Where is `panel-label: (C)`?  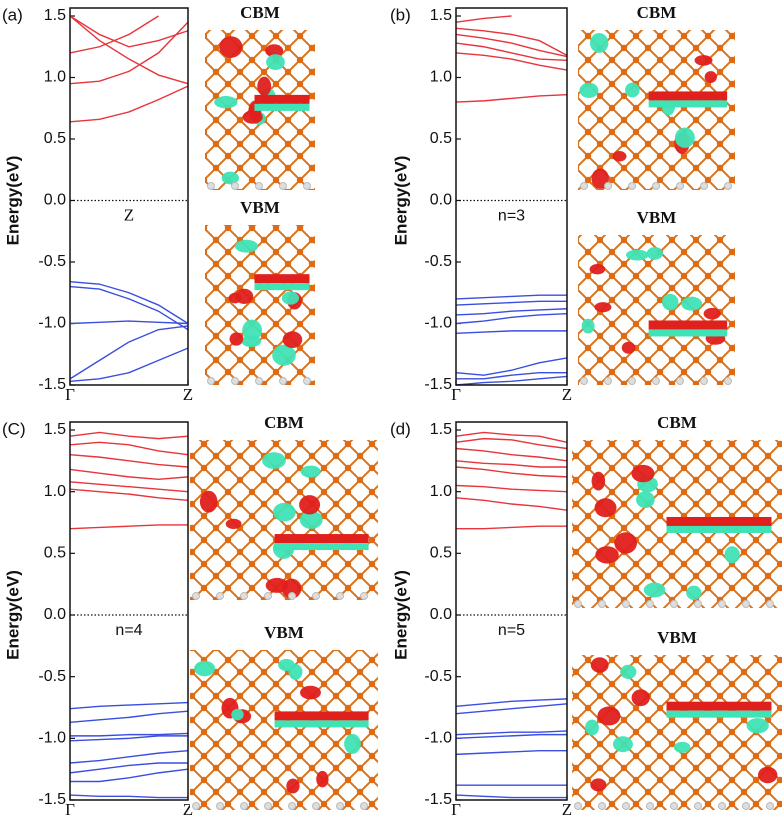 panel-label: (C) is located at coordinates (14, 428).